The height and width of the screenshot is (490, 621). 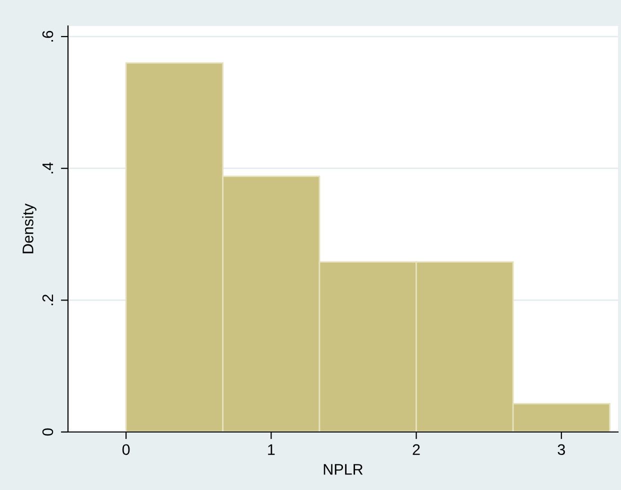 What do you see at coordinates (48, 300) in the screenshot?
I see `y-tick-label: .2` at bounding box center [48, 300].